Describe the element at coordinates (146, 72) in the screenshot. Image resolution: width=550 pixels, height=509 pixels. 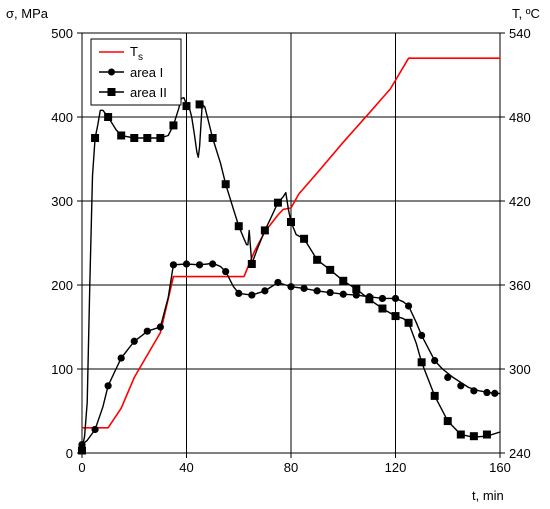
I see `legend-area1-label: area I` at that location.